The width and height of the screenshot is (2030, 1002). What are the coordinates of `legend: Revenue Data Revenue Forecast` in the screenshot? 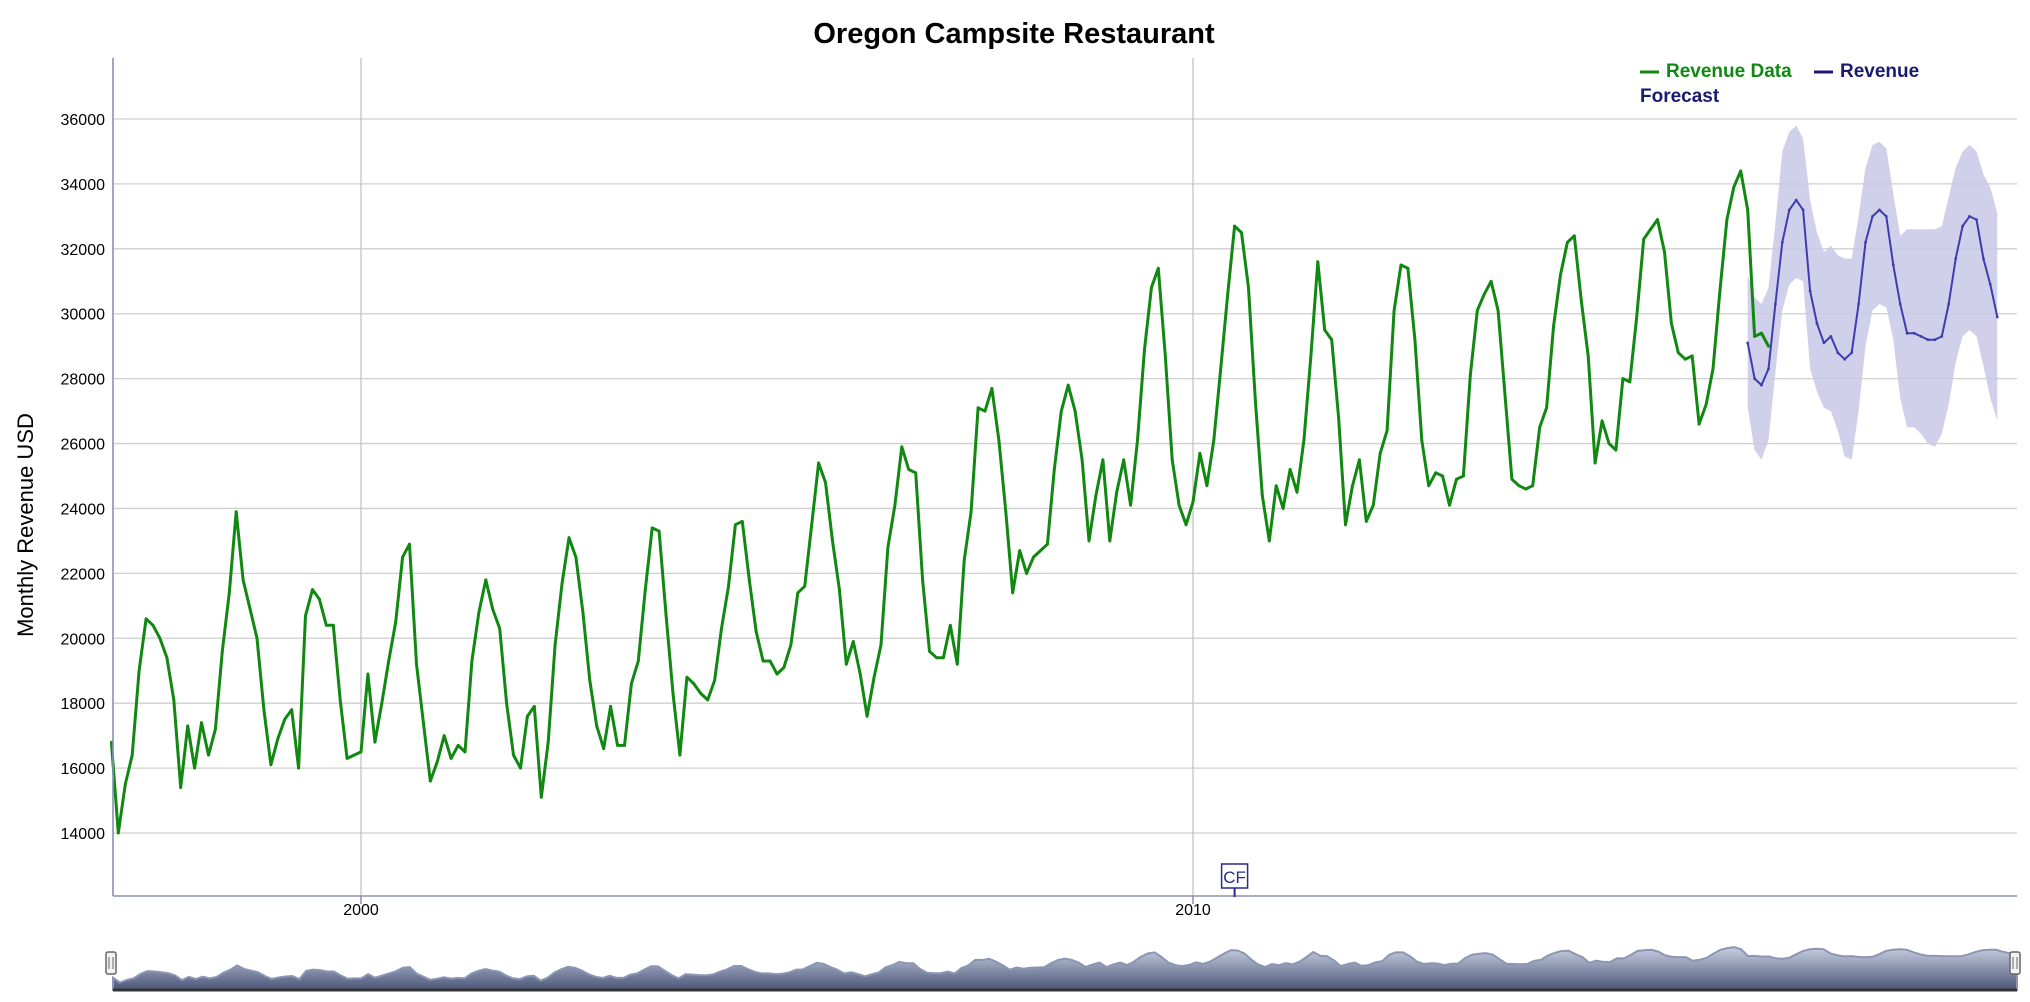 It's located at (1782, 84).